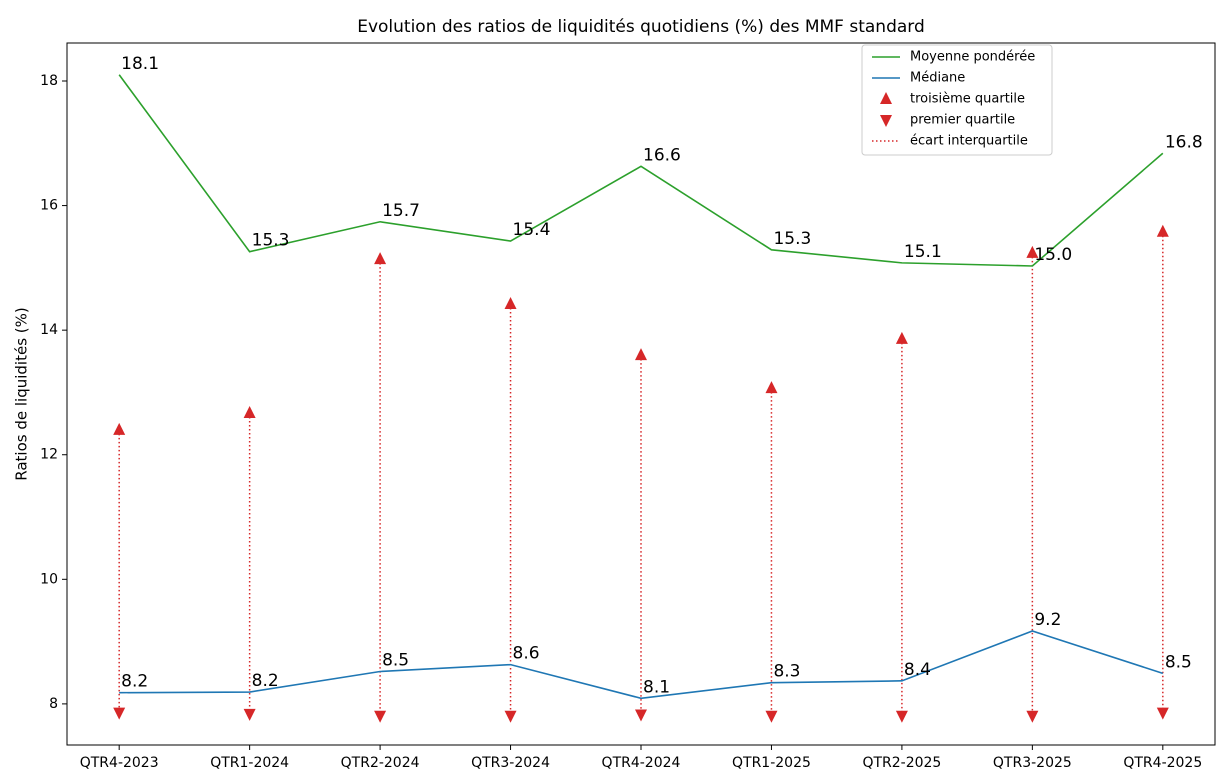 This screenshot has height=776, width=1228. Describe the element at coordinates (1184, 142) in the screenshot. I see `data-label: 16.8` at that location.